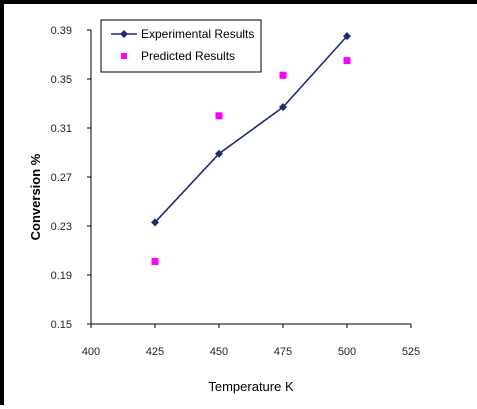  I want to click on legend-item-predicted: Predicted Results, so click(178, 56).